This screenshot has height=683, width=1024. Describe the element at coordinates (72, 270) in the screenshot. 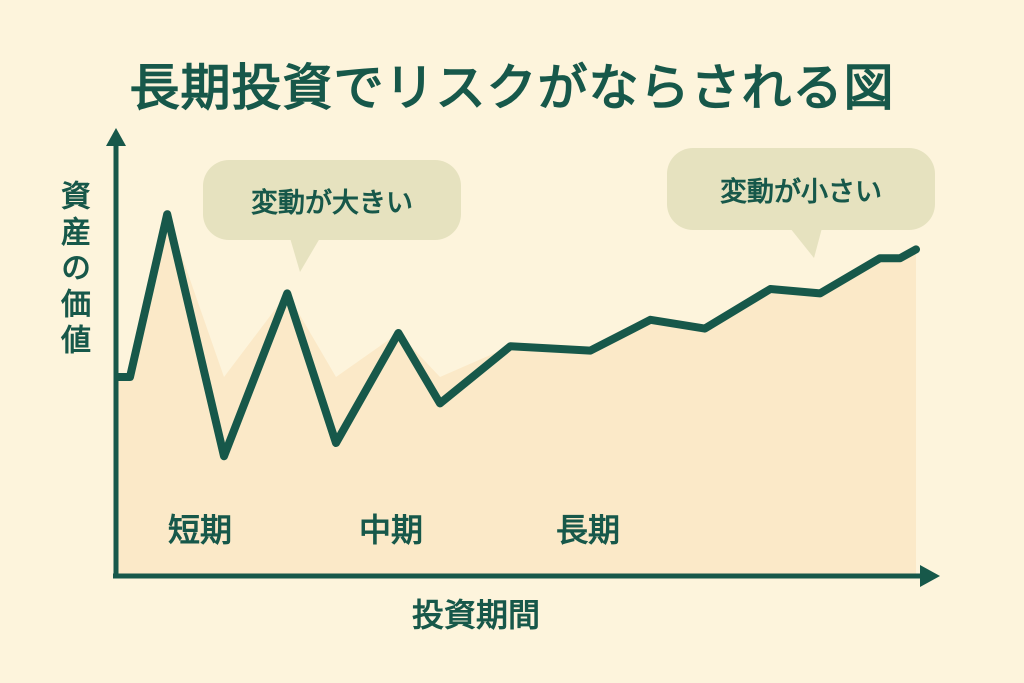

I see `y-axis-label: 資産の価値` at that location.